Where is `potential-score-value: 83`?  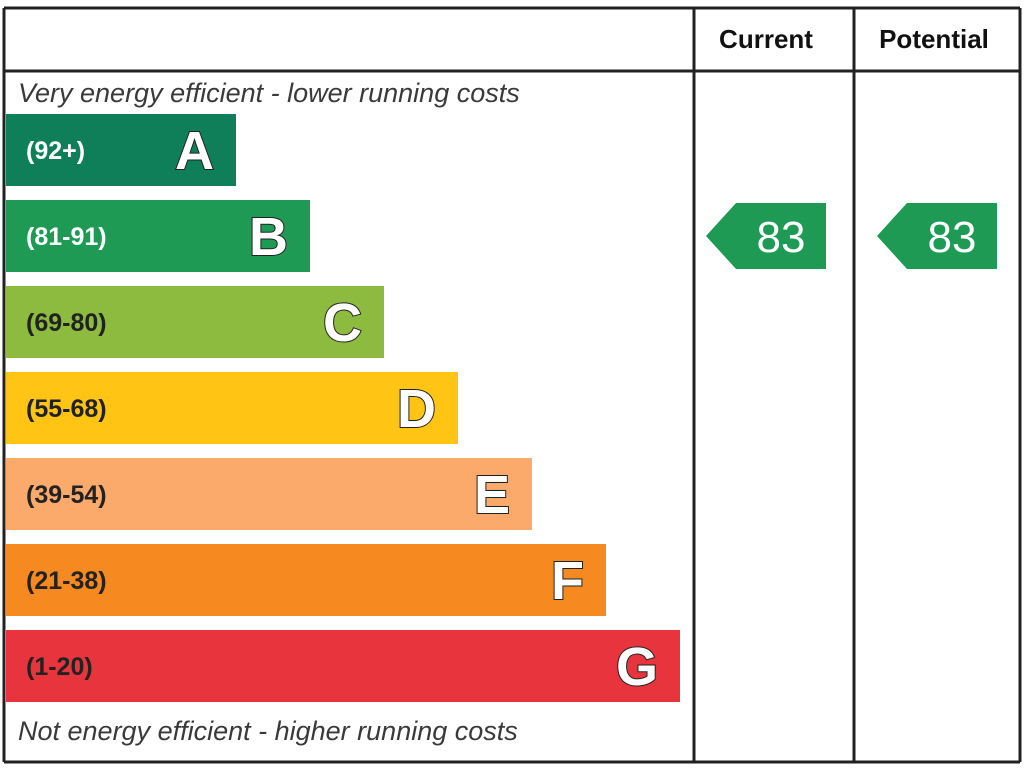 potential-score-value: 83 is located at coordinates (952, 237).